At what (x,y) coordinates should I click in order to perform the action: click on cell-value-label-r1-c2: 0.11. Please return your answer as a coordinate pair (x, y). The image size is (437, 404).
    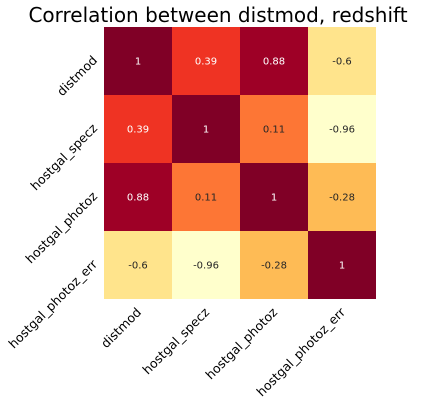
    Looking at the image, I should click on (274, 130).